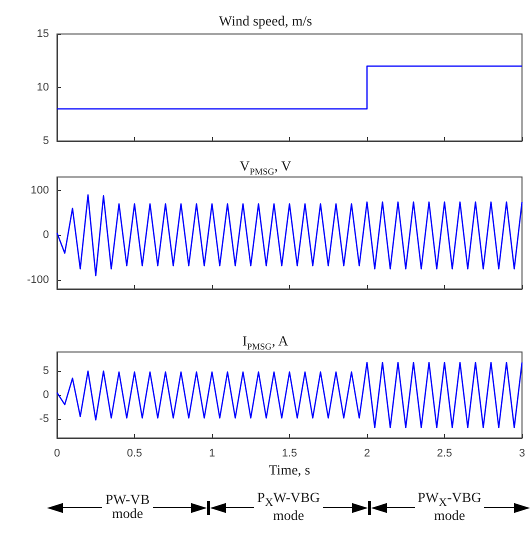 This screenshot has height=536, width=531. I want to click on y-tick-label: -5, so click(44, 418).